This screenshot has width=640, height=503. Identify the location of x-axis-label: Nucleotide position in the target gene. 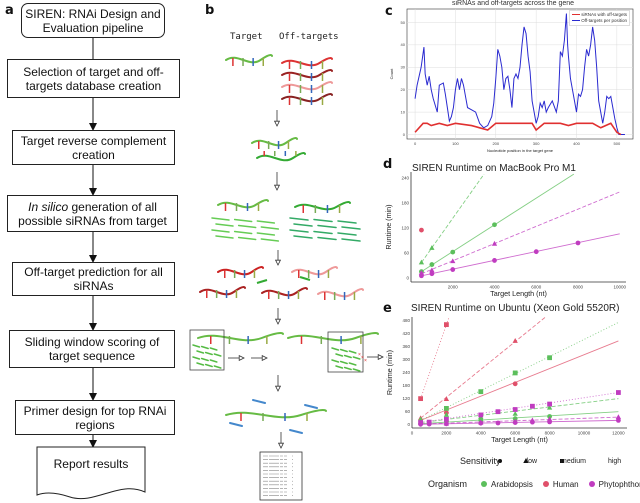
(520, 150).